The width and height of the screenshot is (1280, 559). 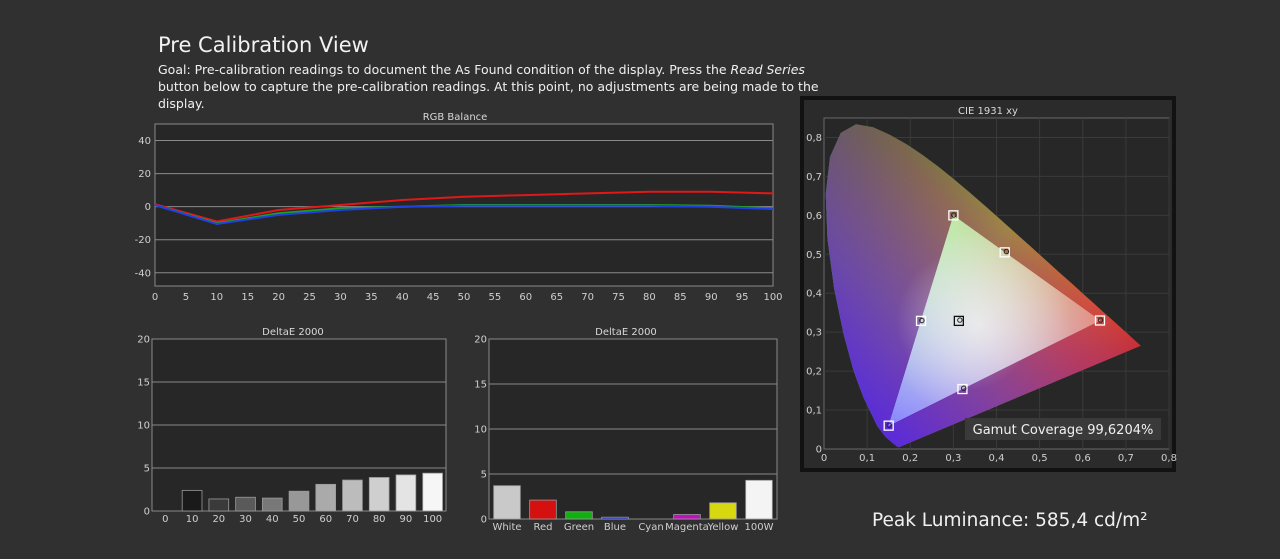 What do you see at coordinates (1040, 458) in the screenshot?
I see `cie-x-tick-label: 0,5` at bounding box center [1040, 458].